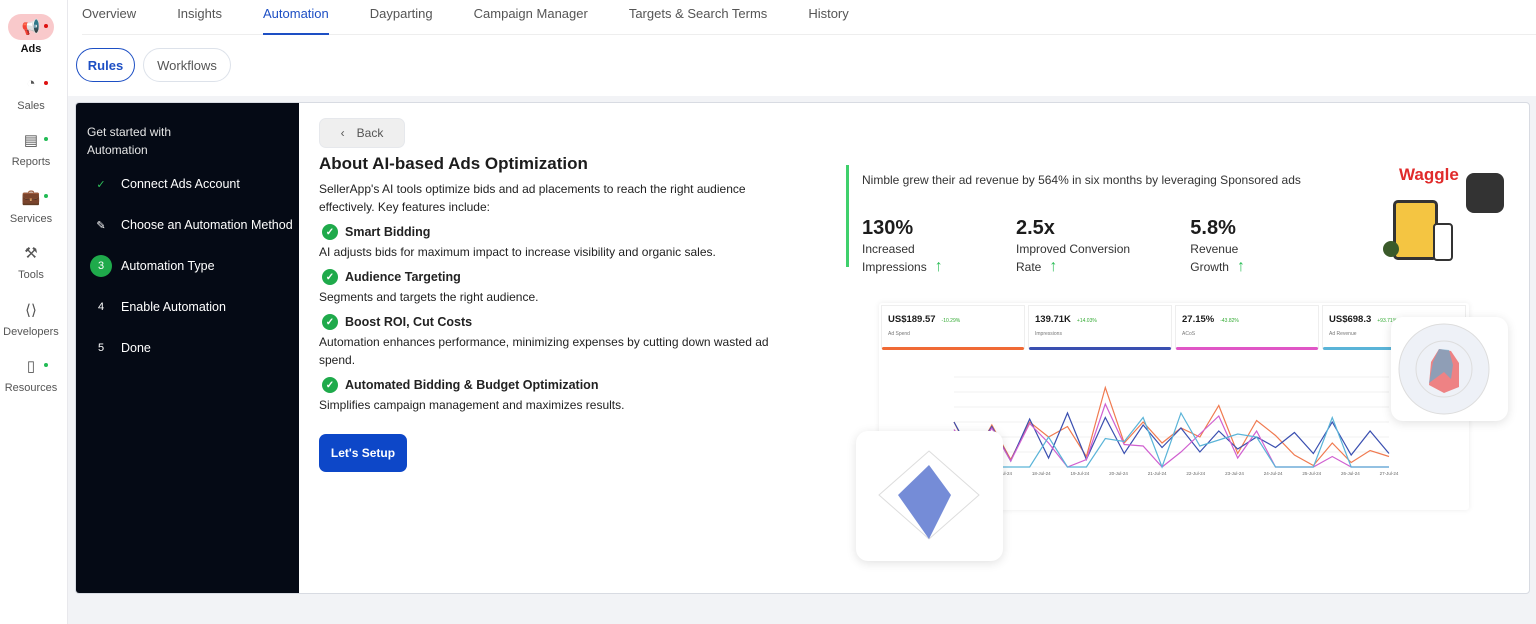  I want to click on kpi-value: 2.5x, so click(1035, 228).